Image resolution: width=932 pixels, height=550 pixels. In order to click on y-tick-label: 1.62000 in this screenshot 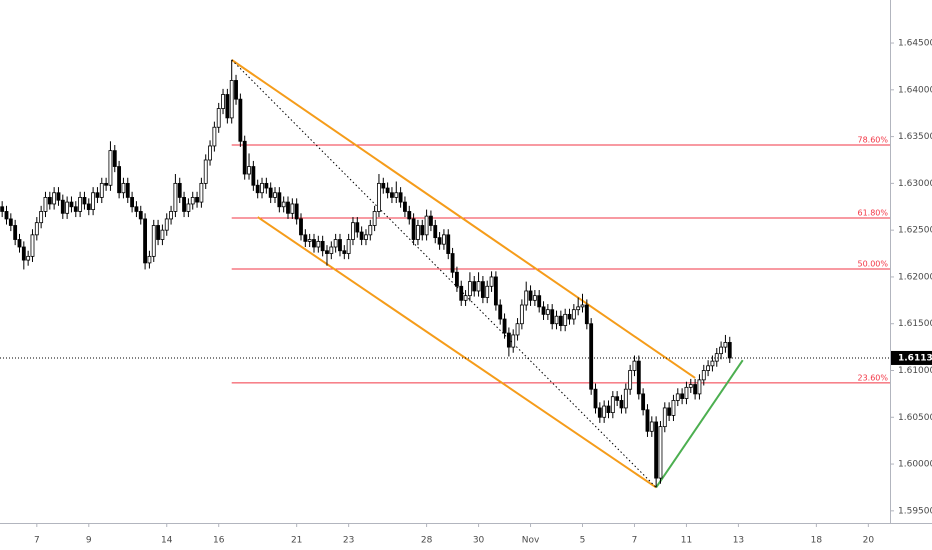, I will do `click(915, 277)`.